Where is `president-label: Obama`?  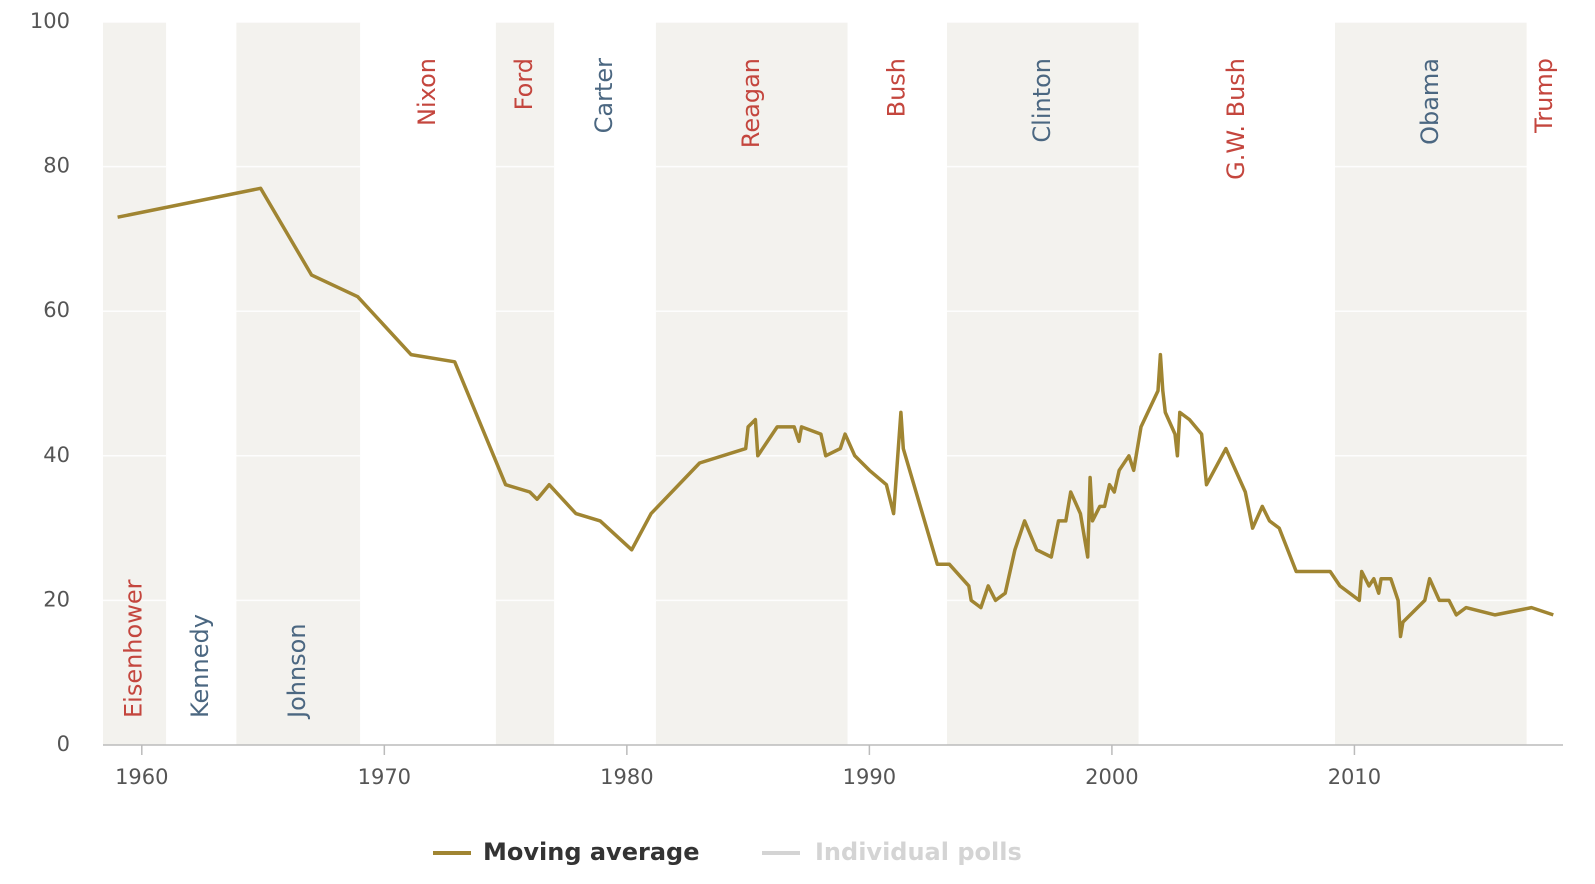
president-label: Obama is located at coordinates (1430, 101).